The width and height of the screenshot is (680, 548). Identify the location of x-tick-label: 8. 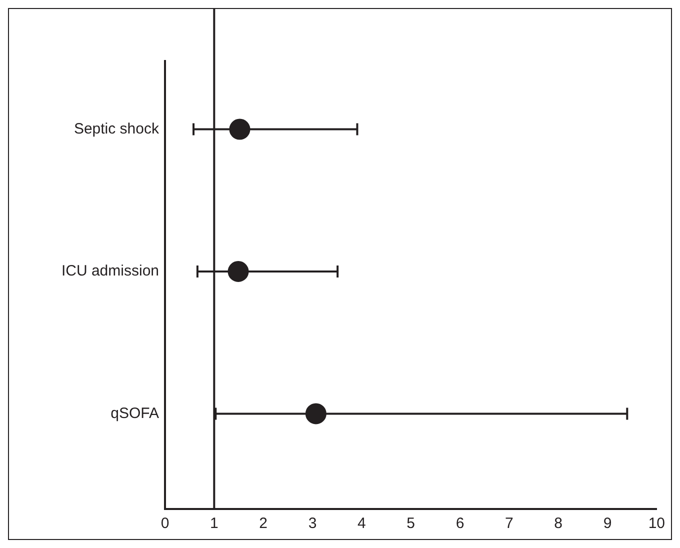
(558, 523).